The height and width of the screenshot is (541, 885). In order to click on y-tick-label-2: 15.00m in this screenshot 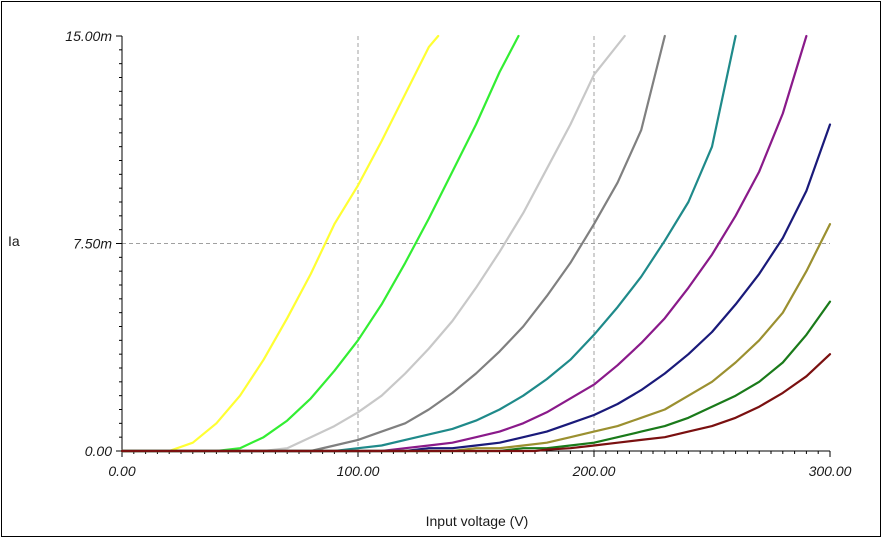, I will do `click(88, 36)`.